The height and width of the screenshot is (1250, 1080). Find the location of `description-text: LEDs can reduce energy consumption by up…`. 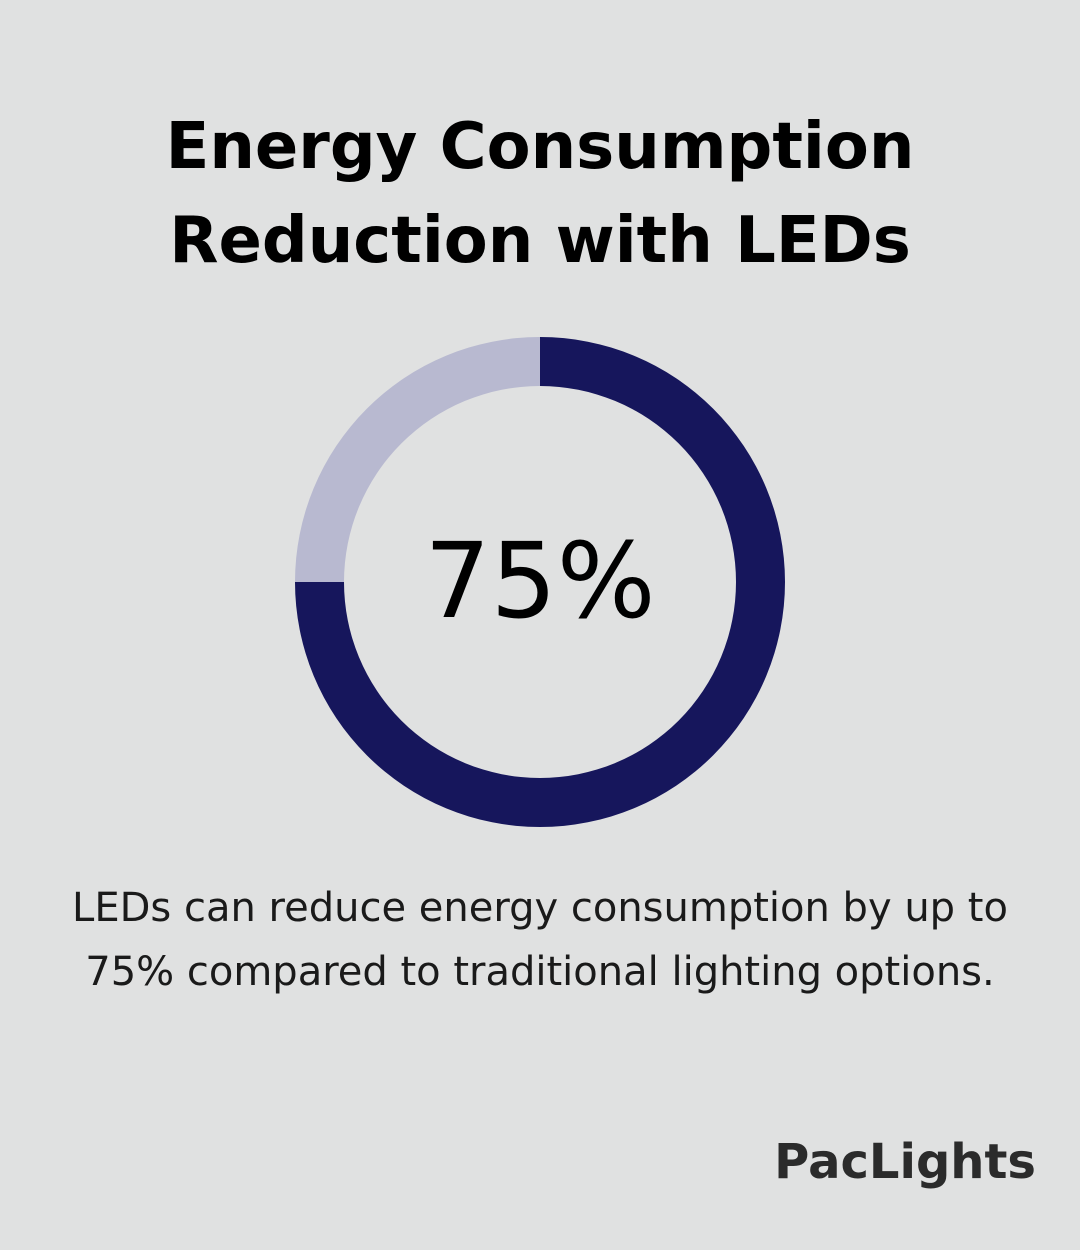

description-text: LEDs can reduce energy consumption by up… is located at coordinates (540, 940).